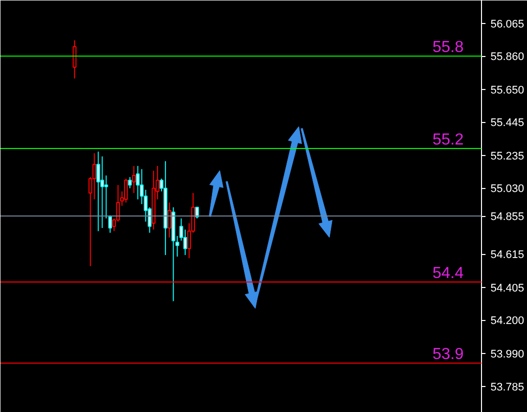  Describe the element at coordinates (507, 321) in the screenshot. I see `y-tick-label: 54.200` at that location.